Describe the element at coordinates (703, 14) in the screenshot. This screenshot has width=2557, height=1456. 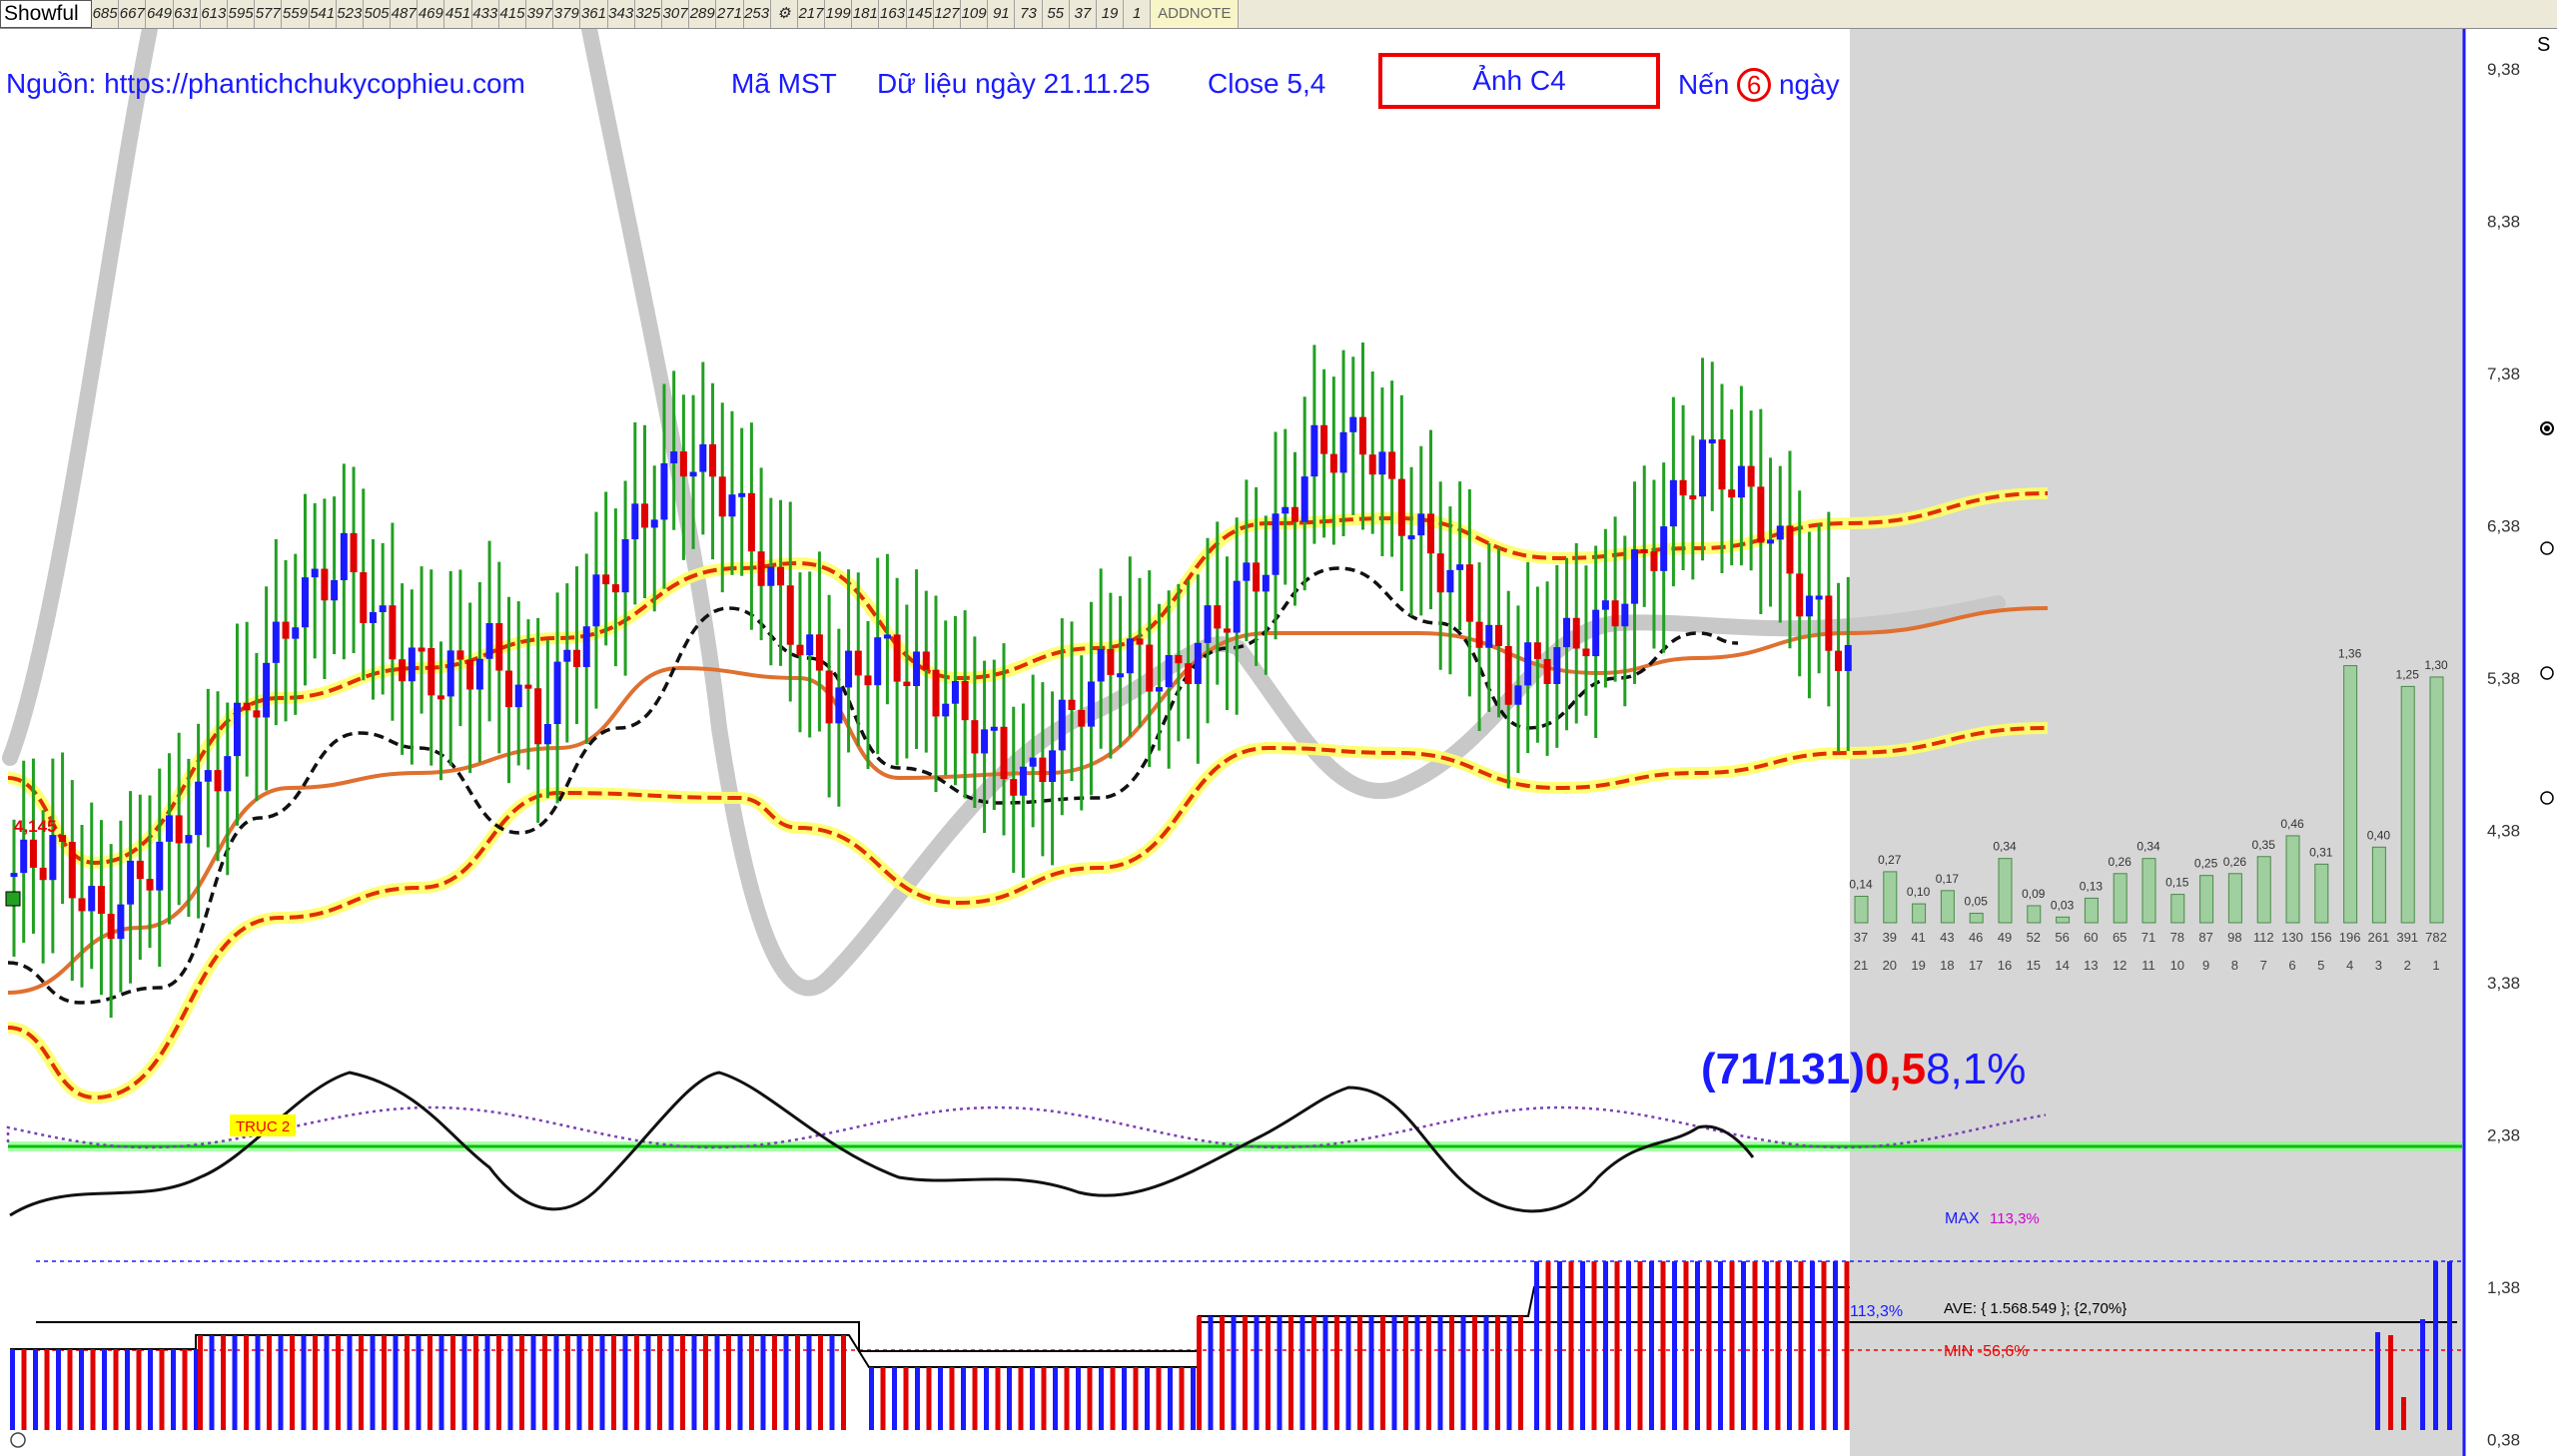
I see `period-cell: 289` at that location.